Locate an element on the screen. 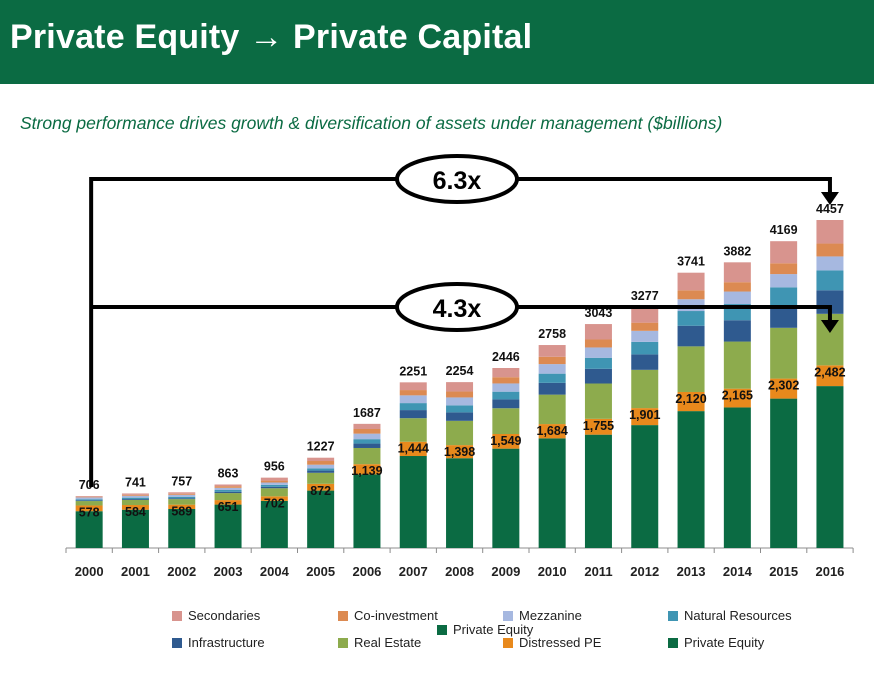 This screenshot has width=874, height=673. data-label-total: 1687 is located at coordinates (367, 413).